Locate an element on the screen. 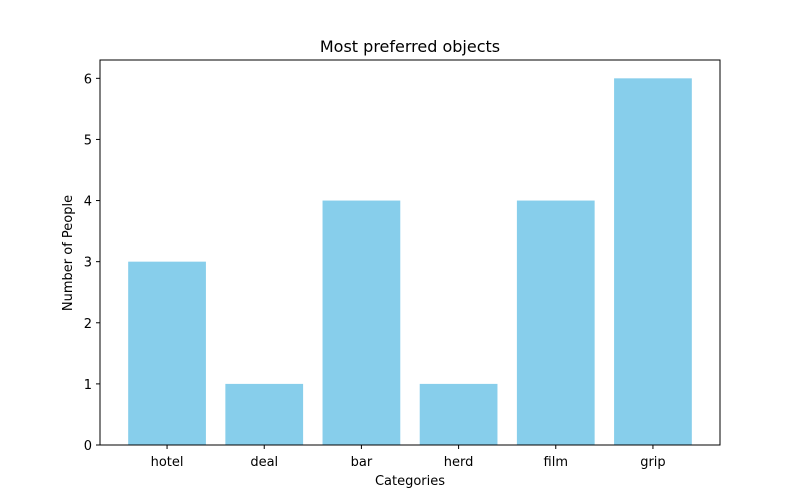  x-axis-ticks: hotel deal bar herd film grip is located at coordinates (408, 457).